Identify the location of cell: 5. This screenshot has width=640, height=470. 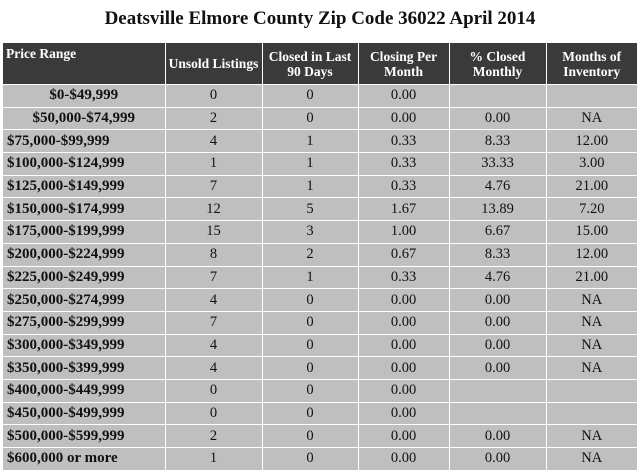
(309, 209).